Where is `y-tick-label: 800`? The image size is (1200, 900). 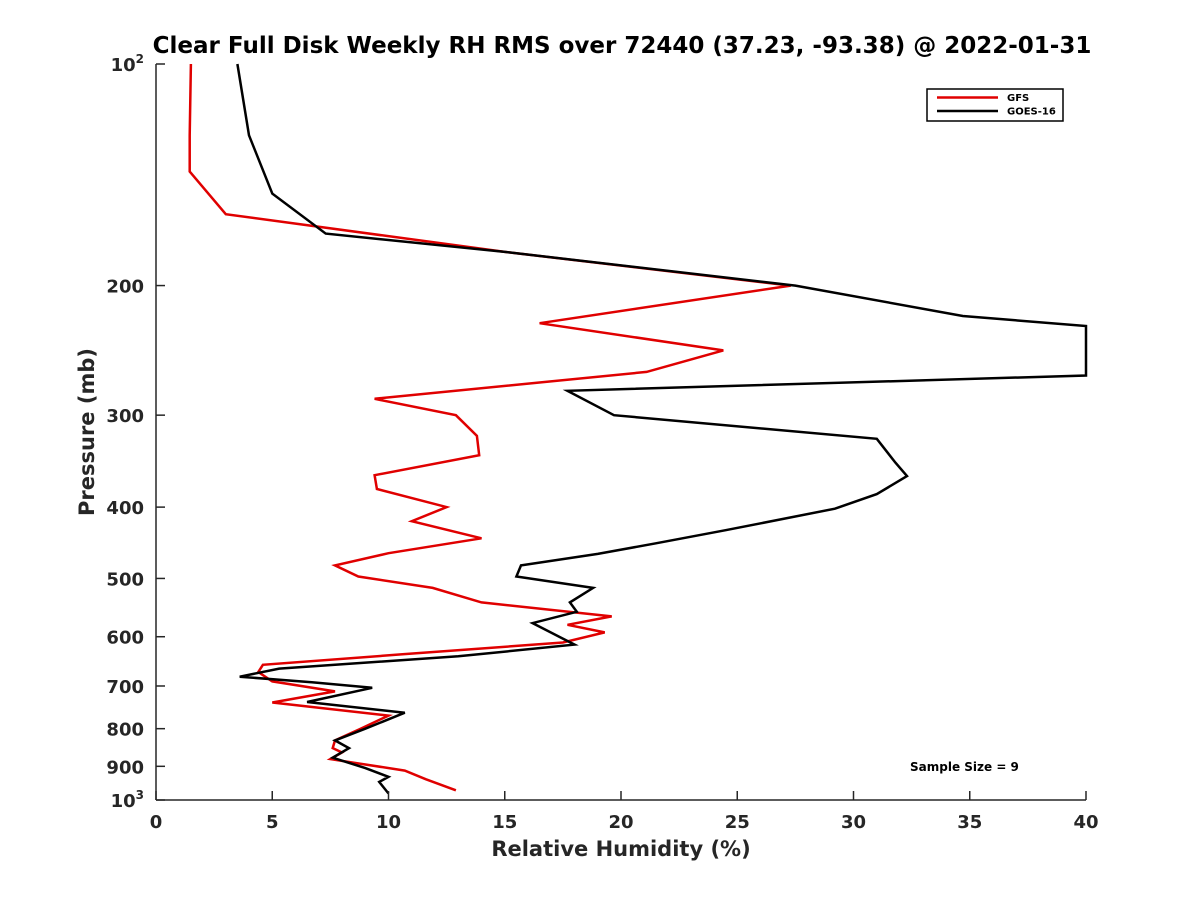
y-tick-label: 800 is located at coordinates (125, 730).